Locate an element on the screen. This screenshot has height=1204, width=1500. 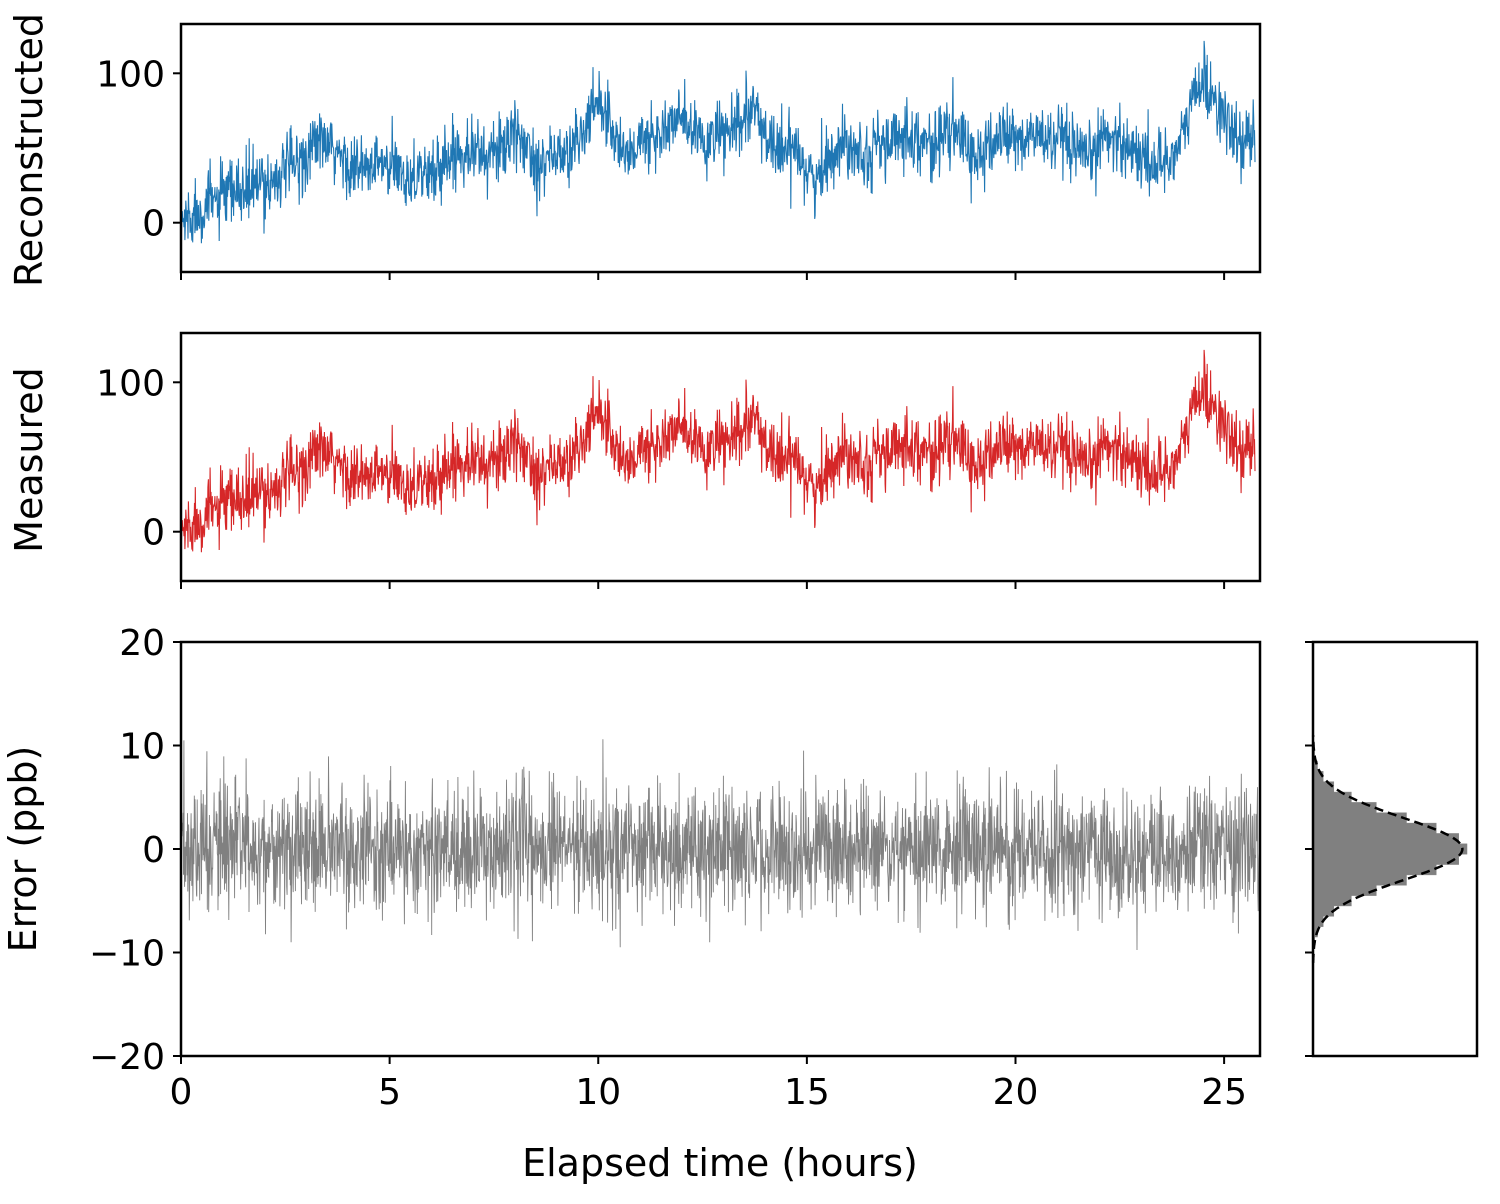
y-tick-label: 10 is located at coordinates (142, 747).